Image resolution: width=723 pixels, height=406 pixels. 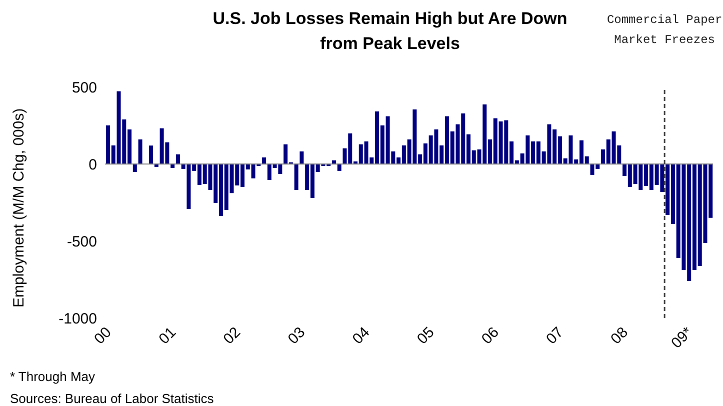 What do you see at coordinates (664, 30) in the screenshot?
I see `ref-line-label: Commercial Paper Market Freezes` at bounding box center [664, 30].